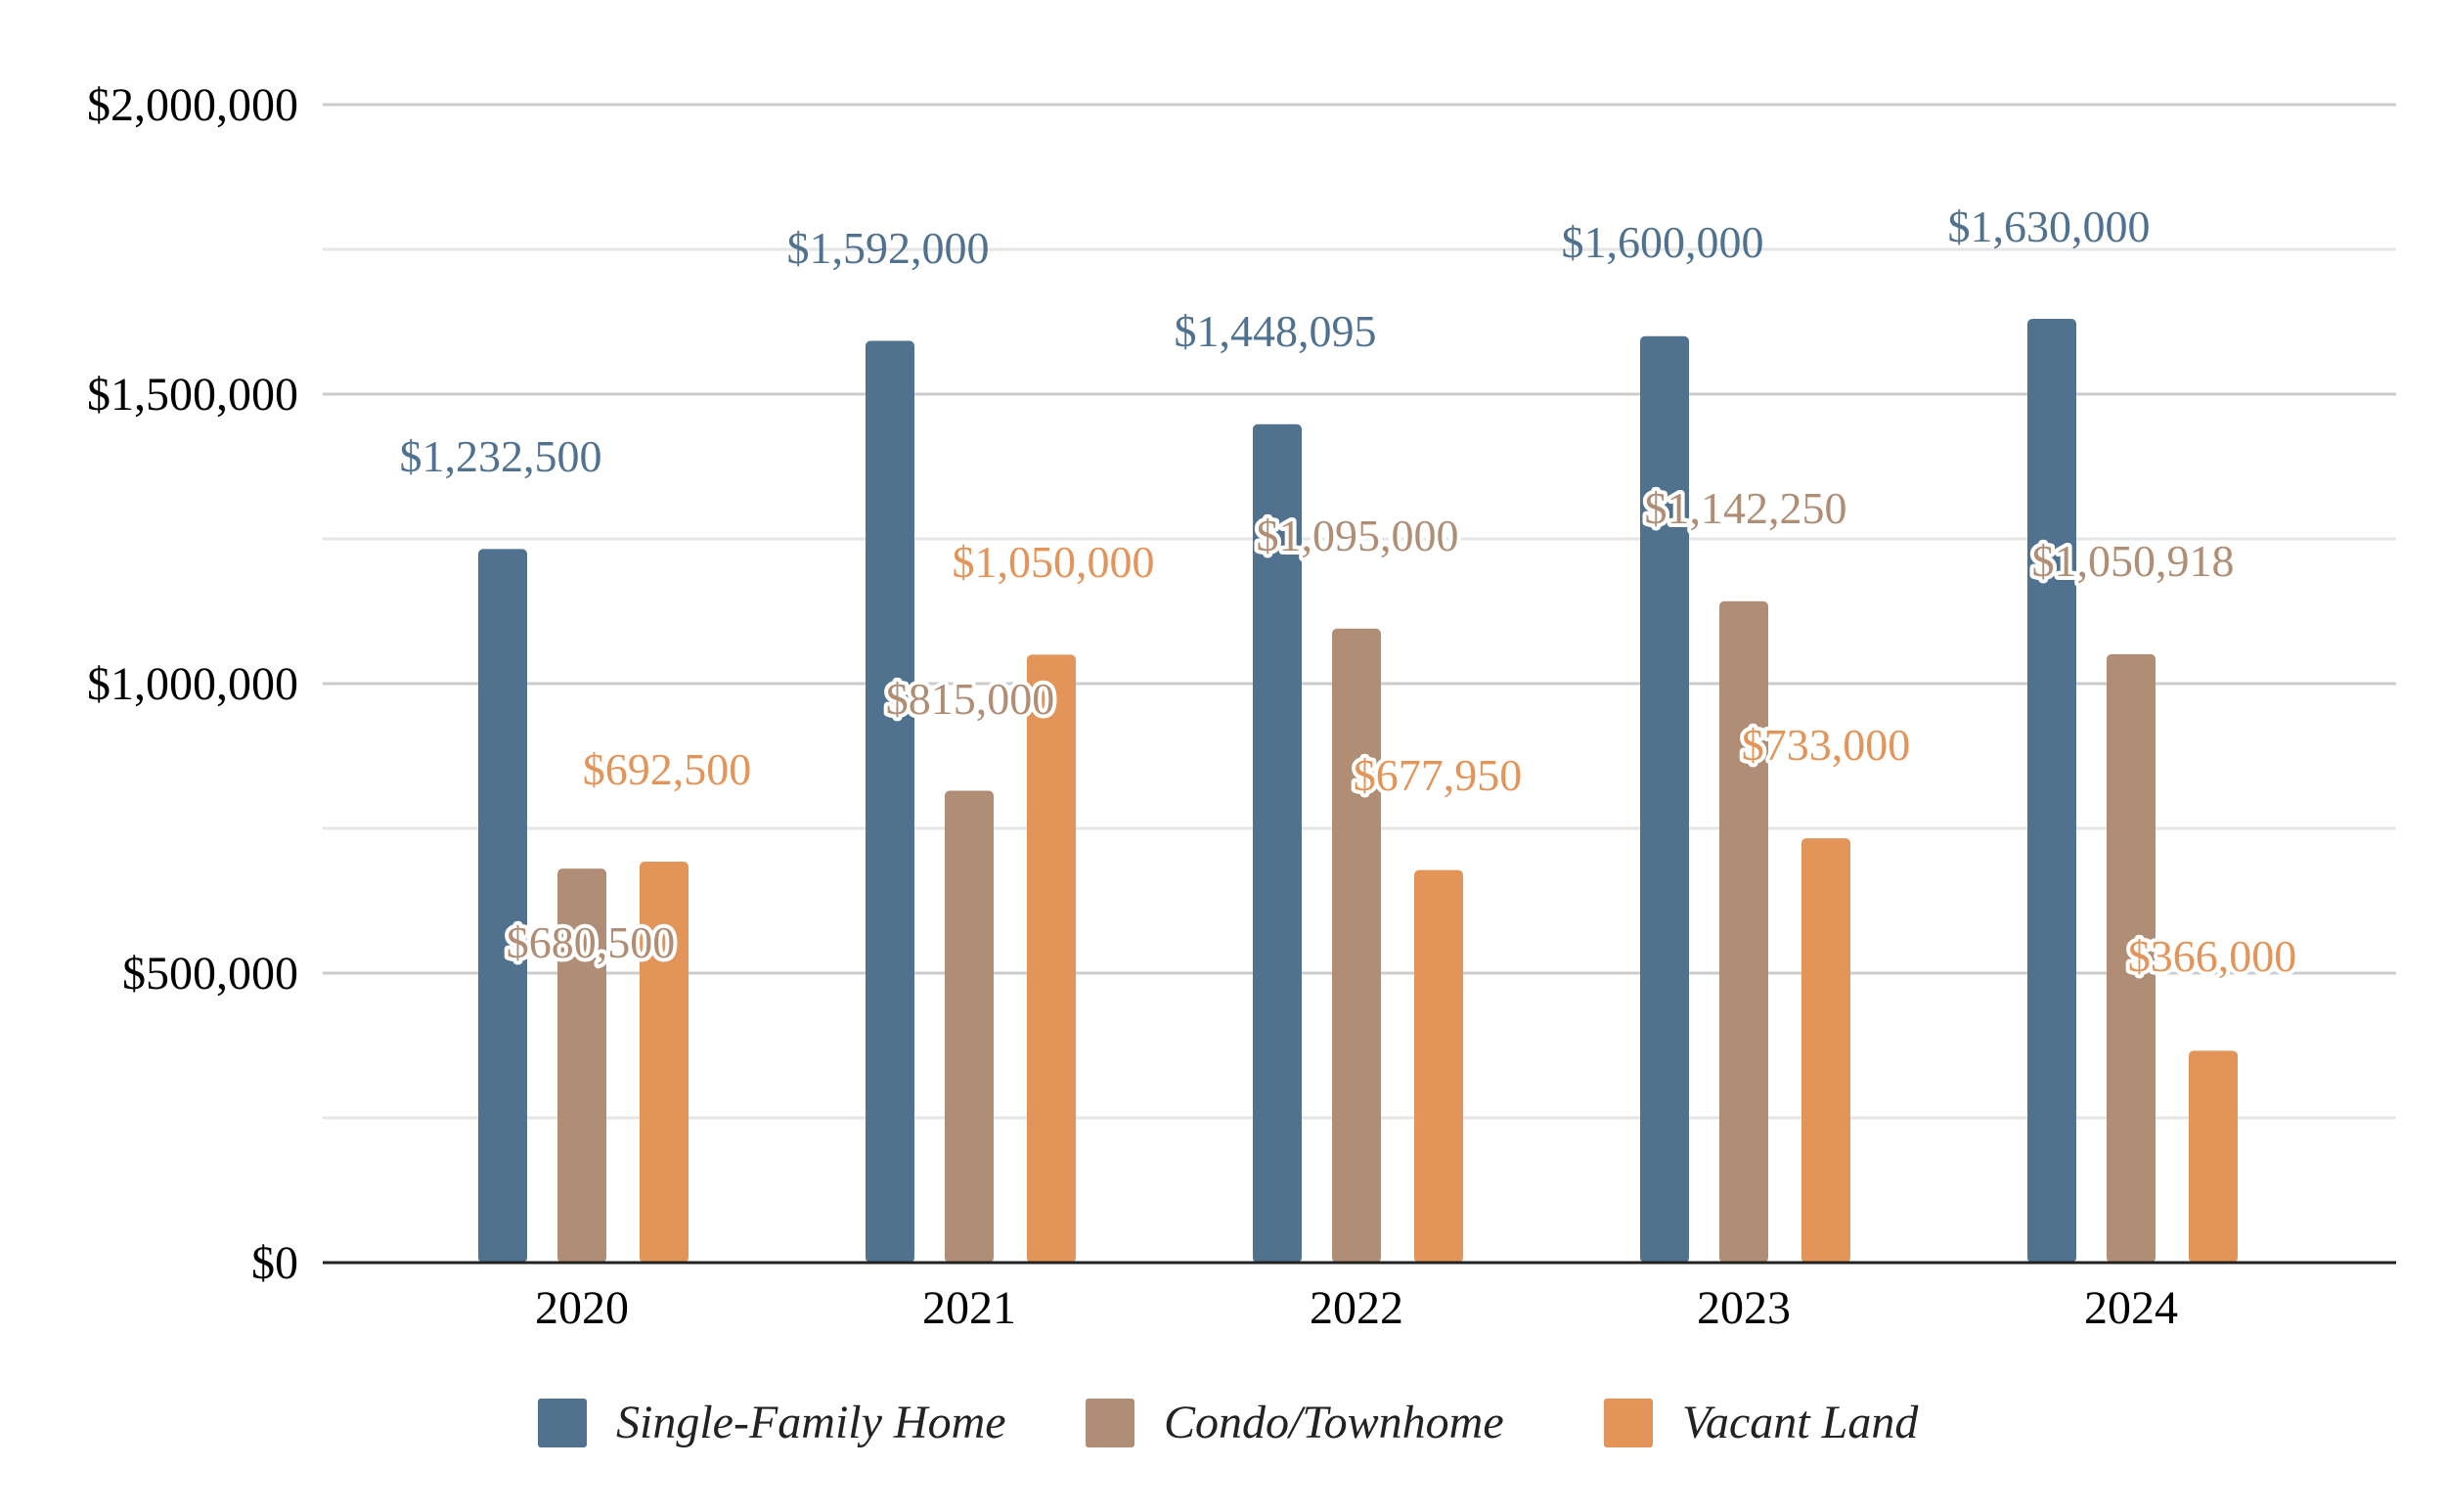 The image size is (2445, 1512). I want to click on data-label-2022-series-1: $1,448,095, so click(1276, 331).